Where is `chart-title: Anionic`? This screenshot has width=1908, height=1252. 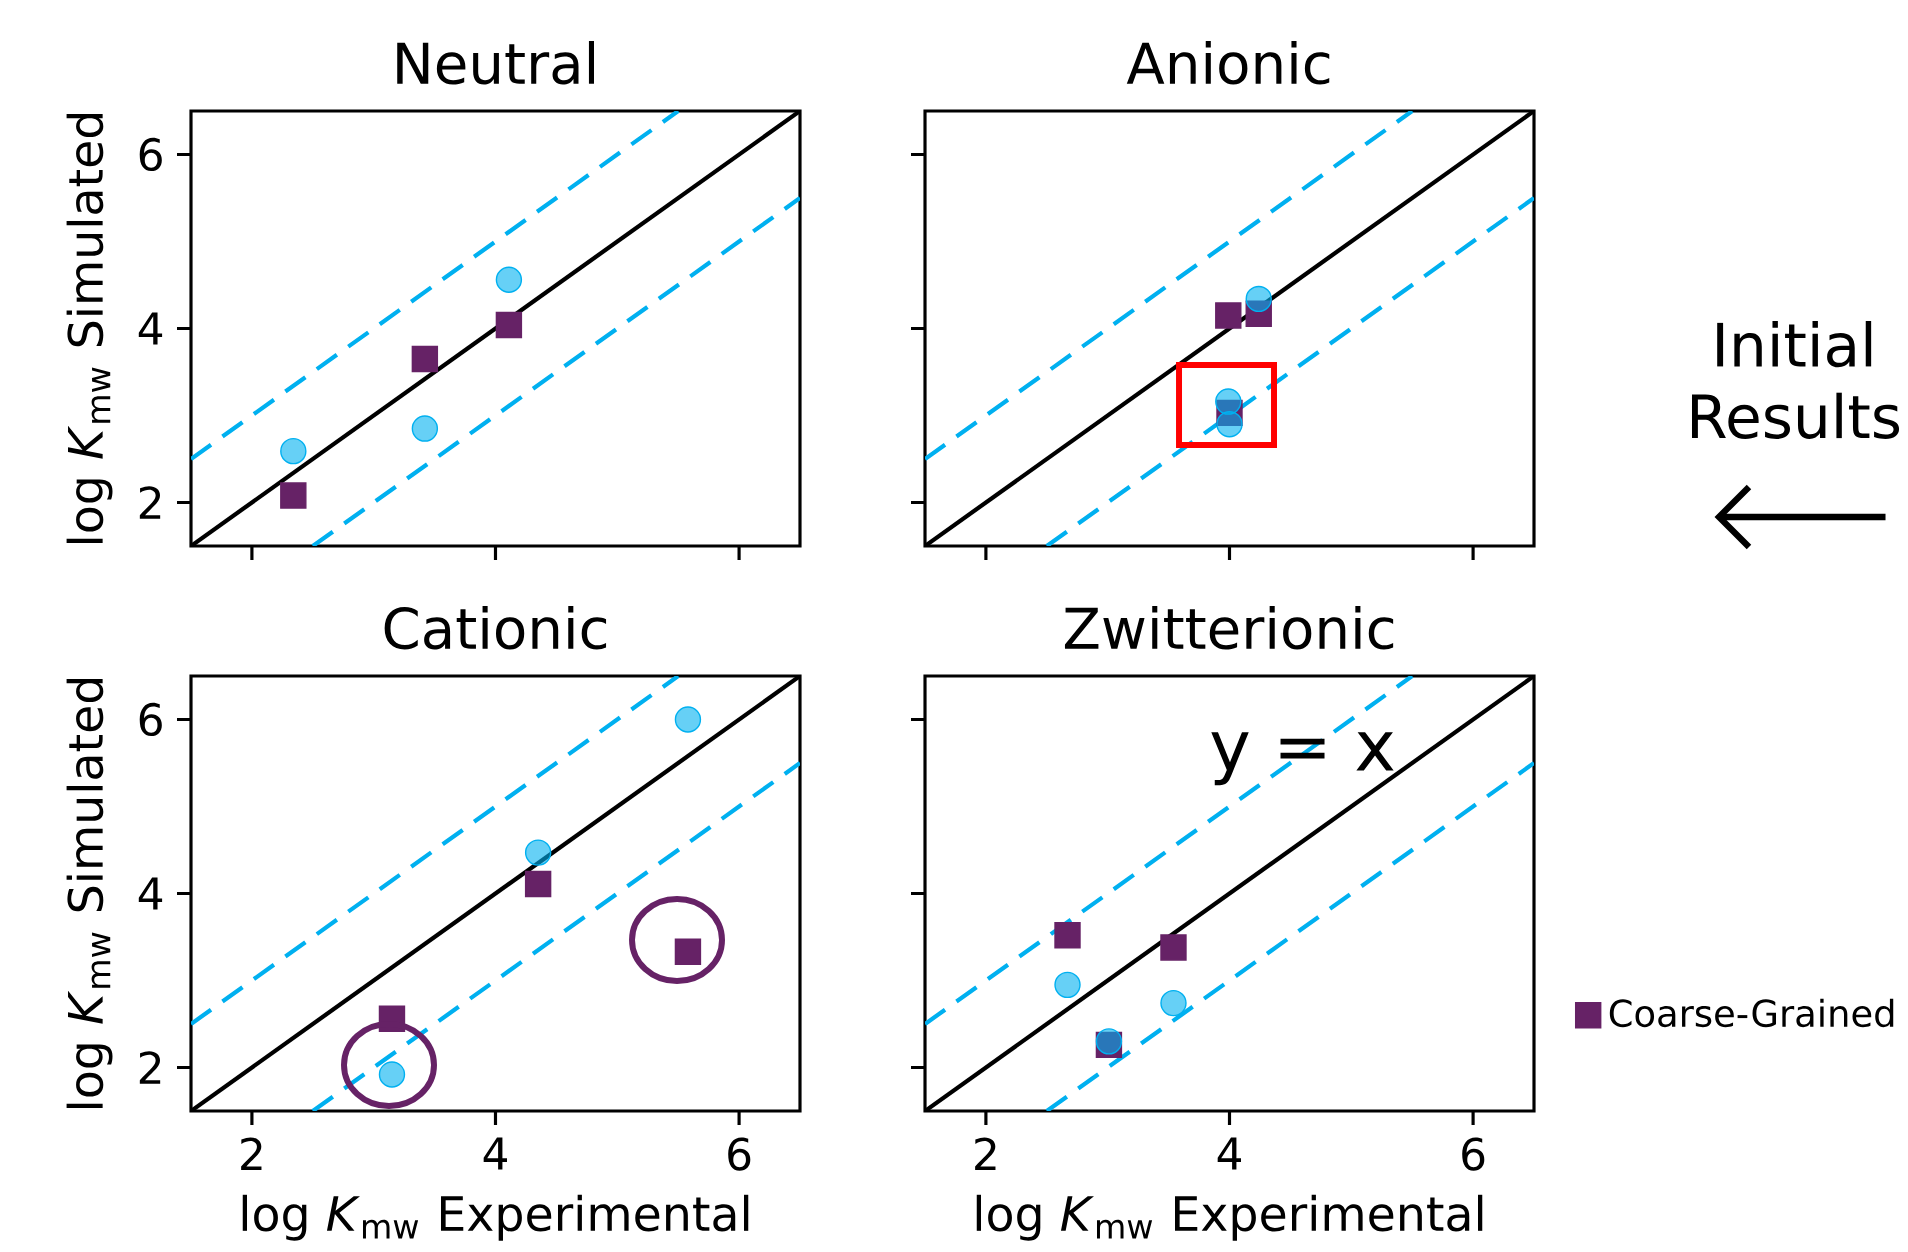 chart-title: Anionic is located at coordinates (1228, 63).